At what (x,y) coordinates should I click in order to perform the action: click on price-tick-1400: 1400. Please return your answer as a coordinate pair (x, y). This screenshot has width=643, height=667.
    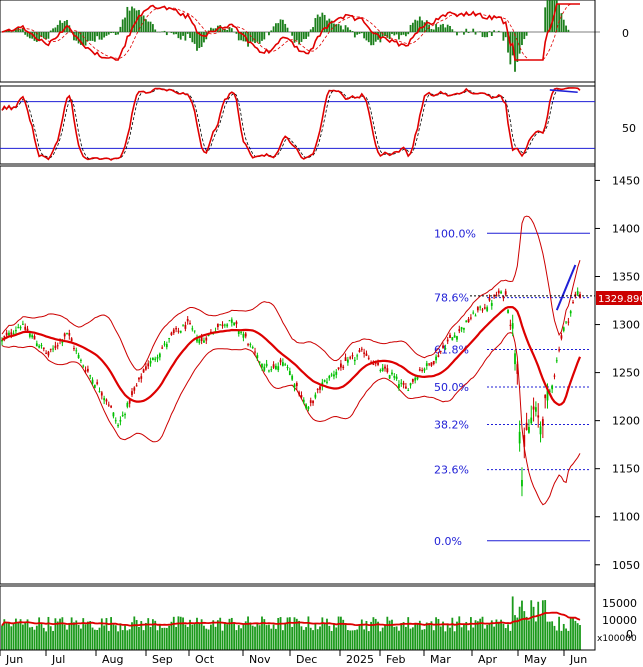
    Looking at the image, I should click on (626, 228).